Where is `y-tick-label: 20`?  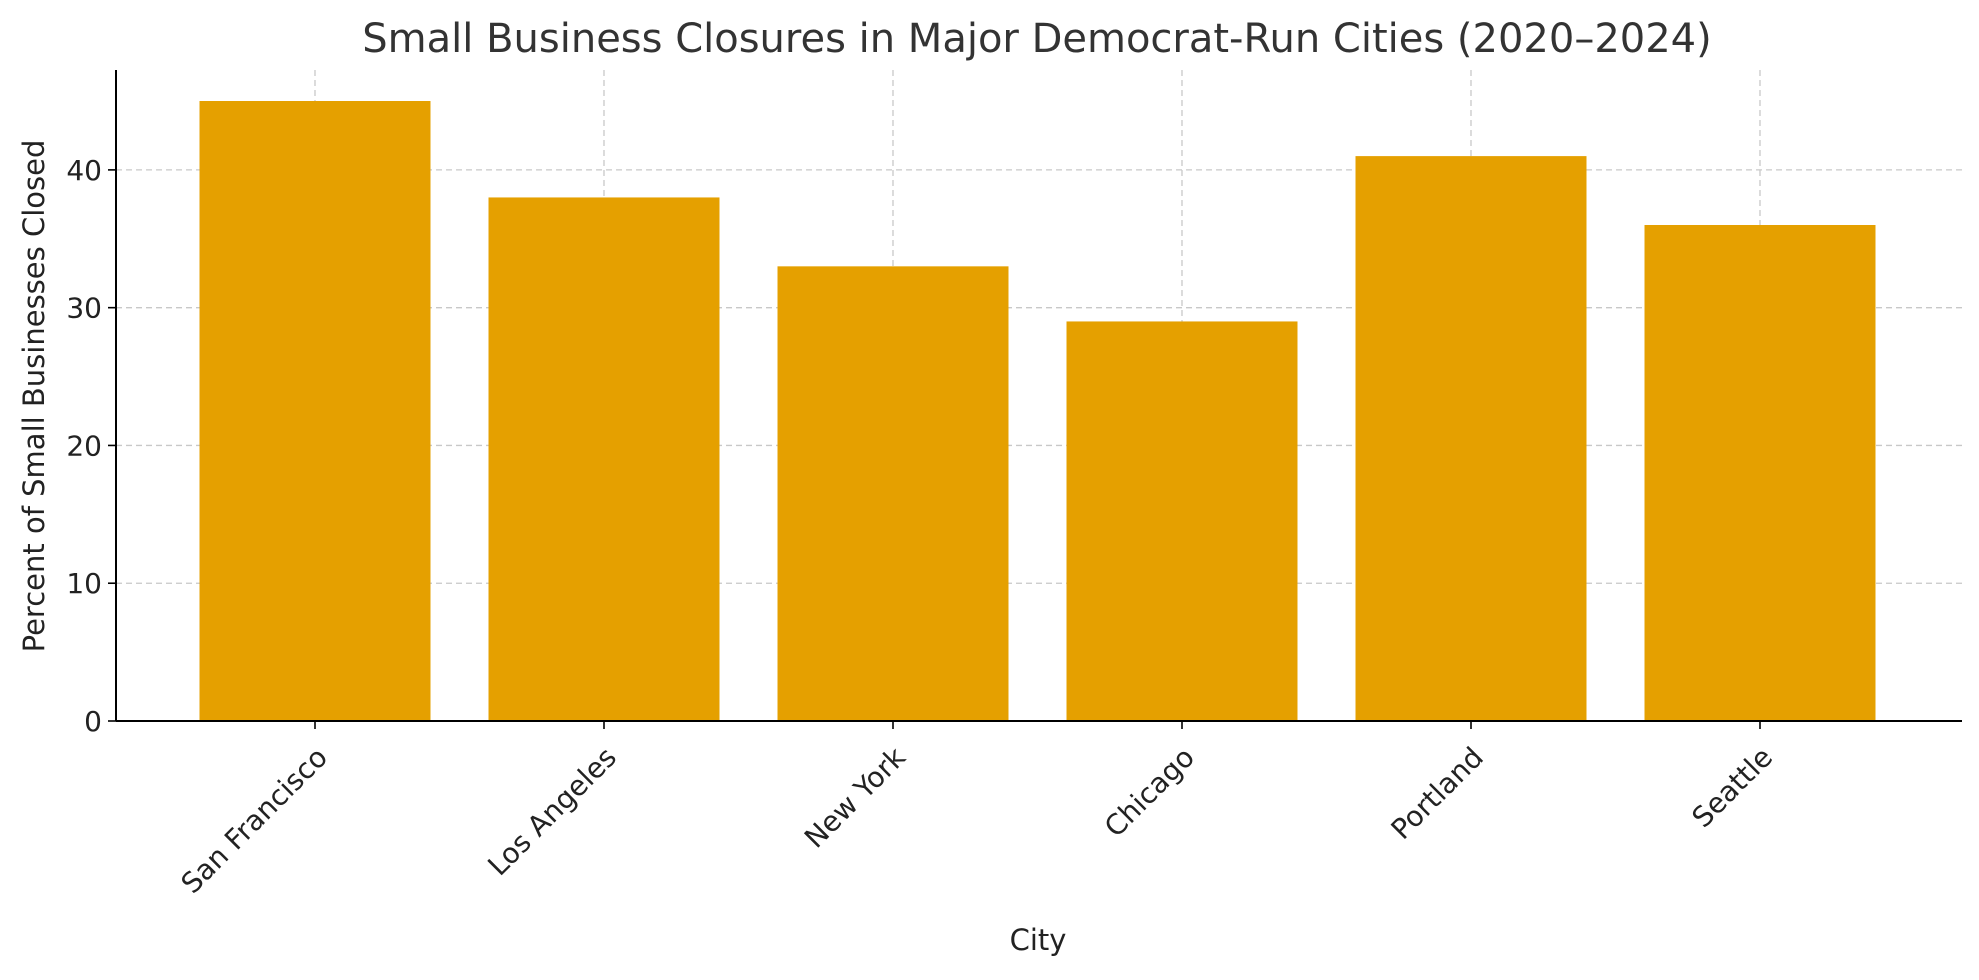
y-tick-label: 20 is located at coordinates (84, 445).